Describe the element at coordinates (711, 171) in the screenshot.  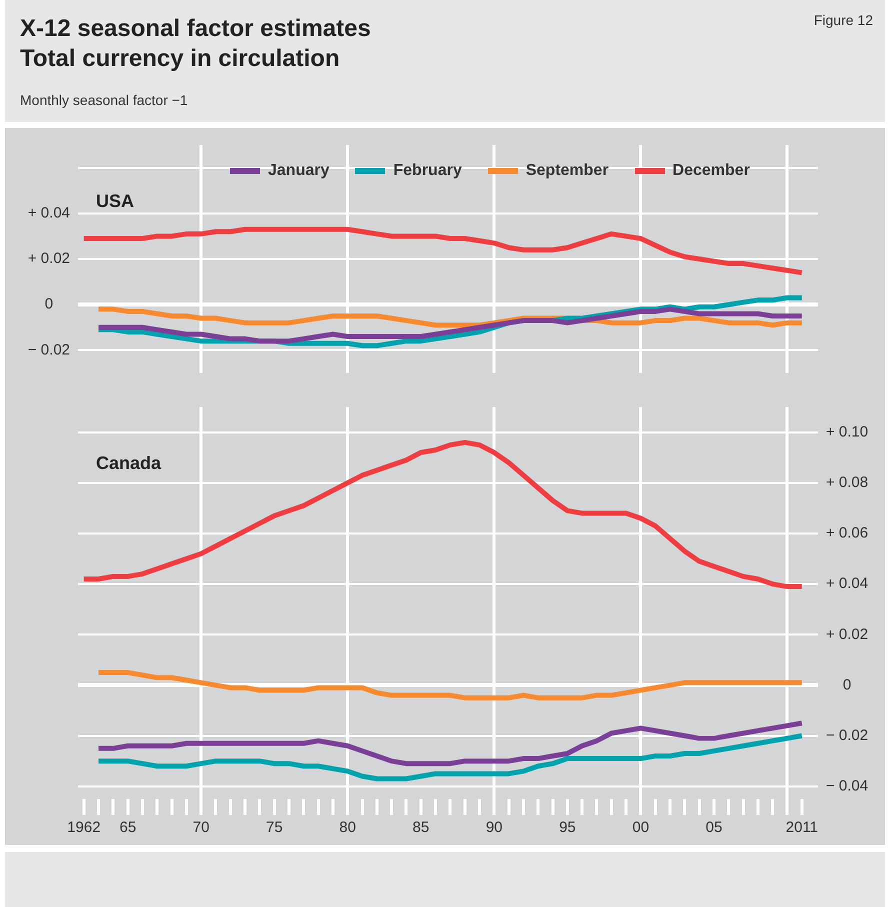
I see `legend-label: December` at that location.